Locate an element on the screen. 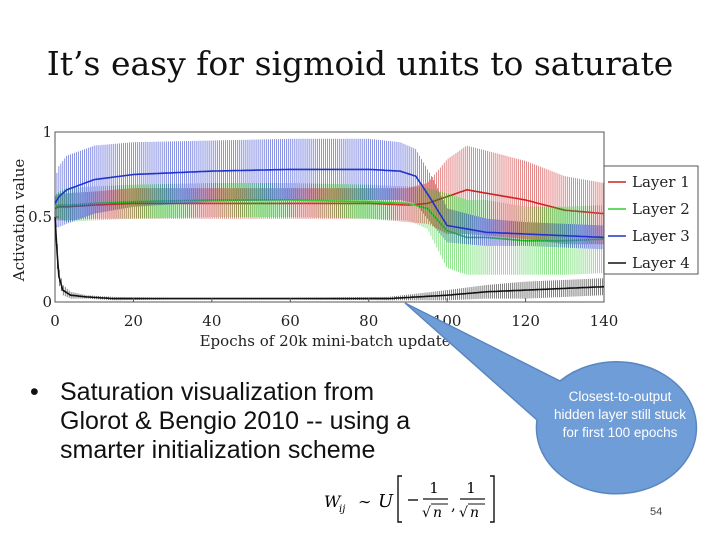  x-tick-label: 60 is located at coordinates (290, 321).